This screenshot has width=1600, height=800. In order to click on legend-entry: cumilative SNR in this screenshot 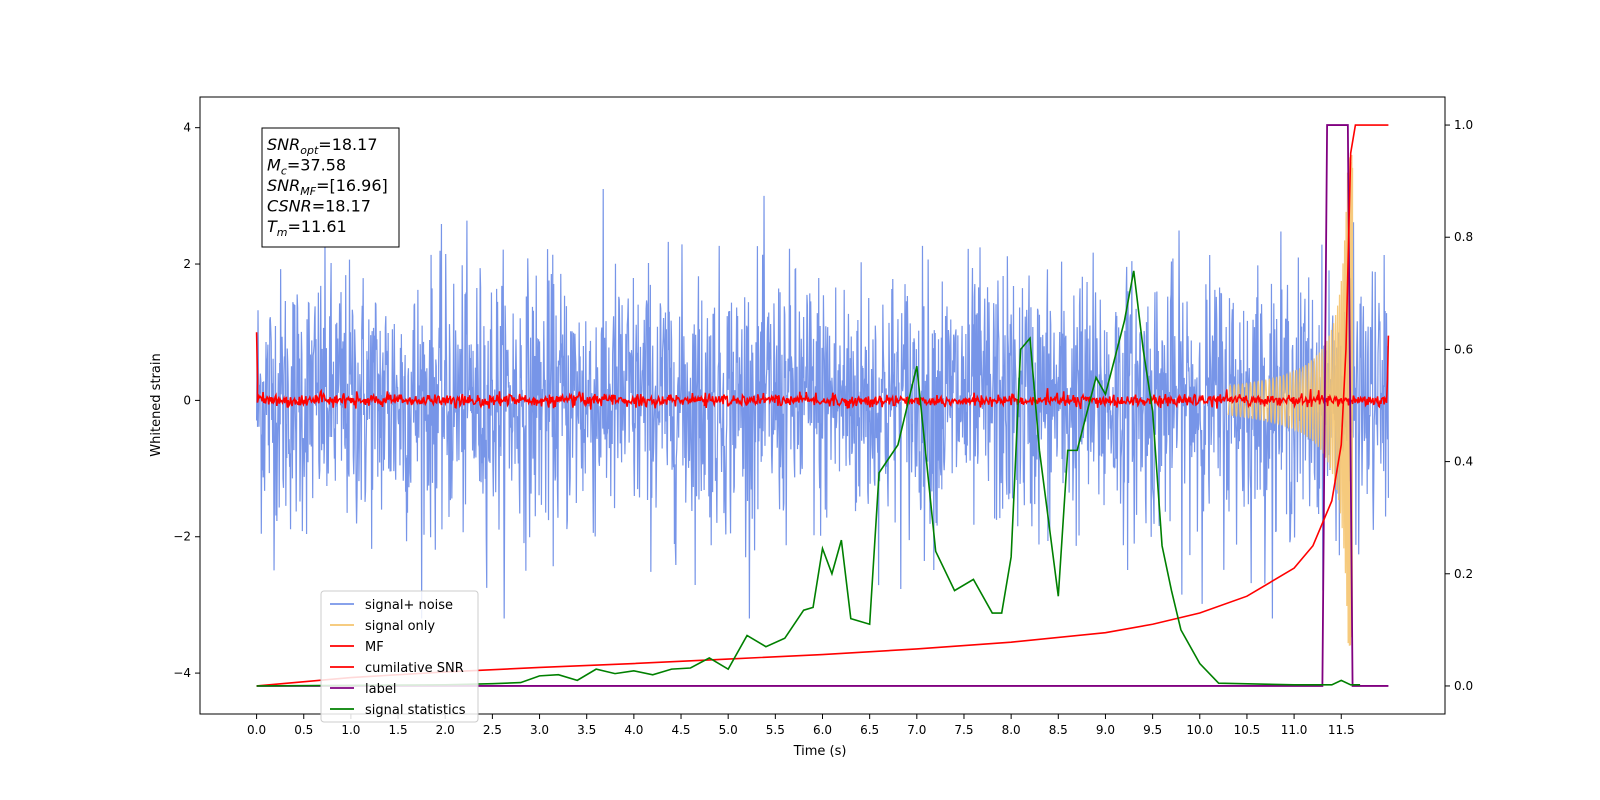, I will do `click(414, 668)`.